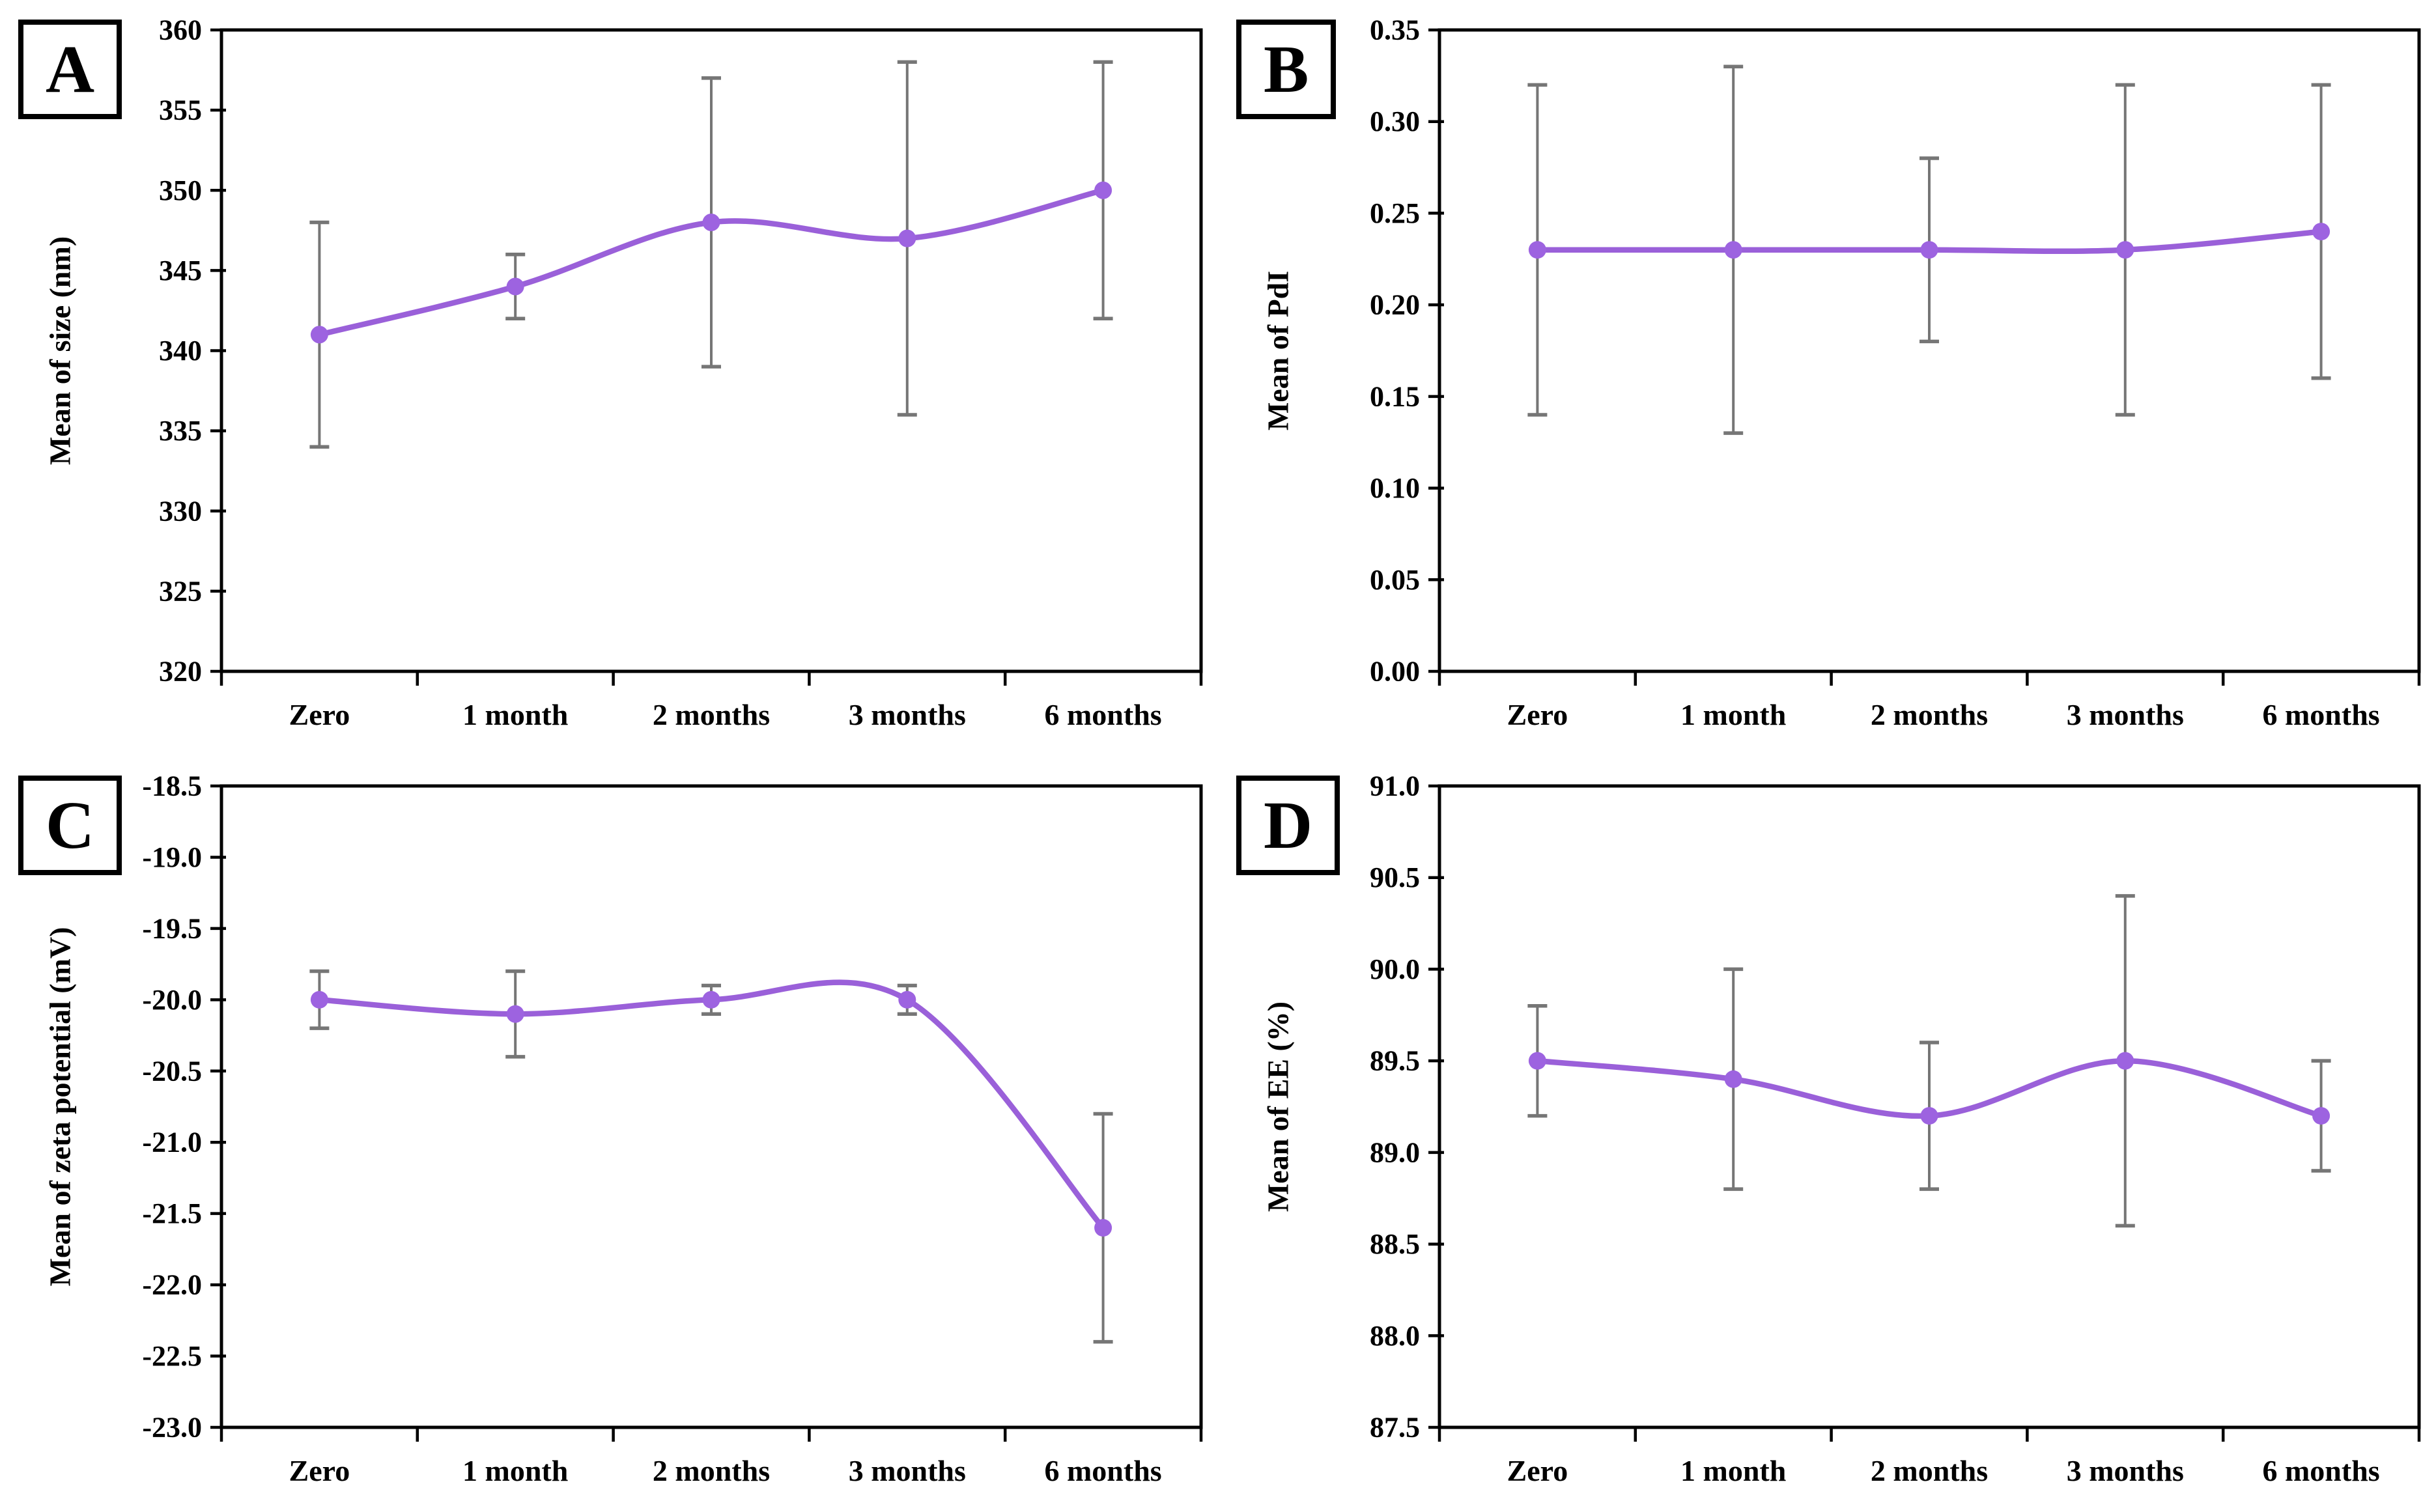  I want to click on y-tick-label: 0.05, so click(1395, 580).